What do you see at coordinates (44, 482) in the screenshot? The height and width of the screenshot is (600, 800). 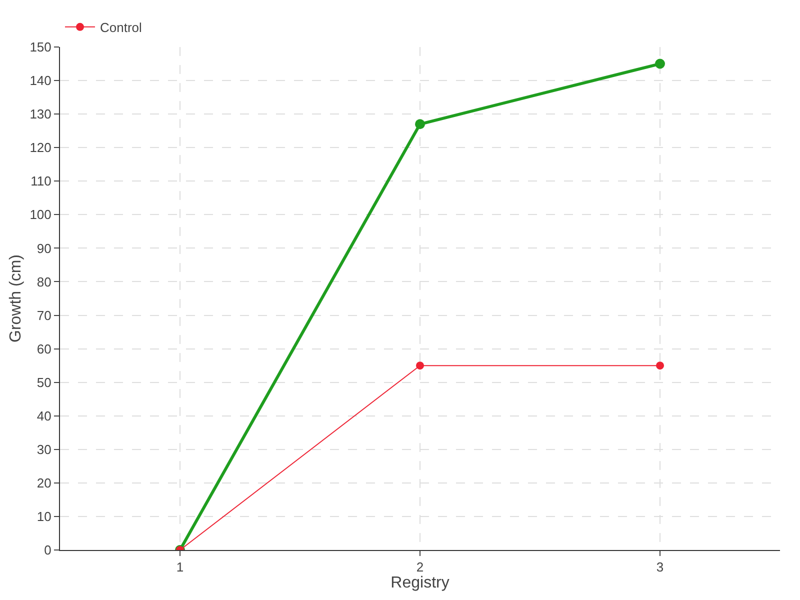 I see `y-tick-label: 20` at bounding box center [44, 482].